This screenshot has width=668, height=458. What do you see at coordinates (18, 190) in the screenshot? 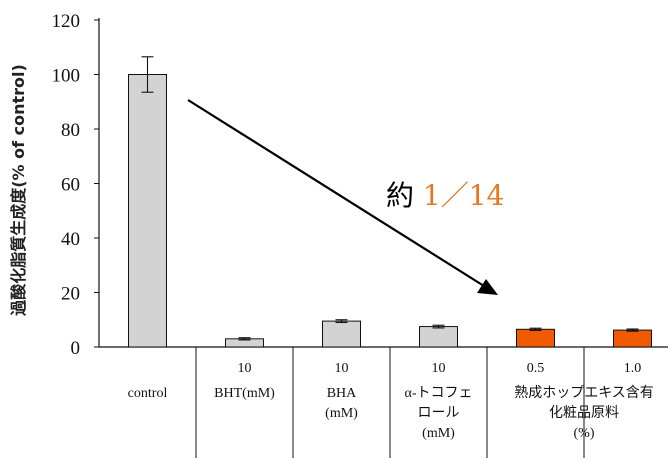
I see `y-axis-label: 過酸化脂質生成度(% of control)` at bounding box center [18, 190].